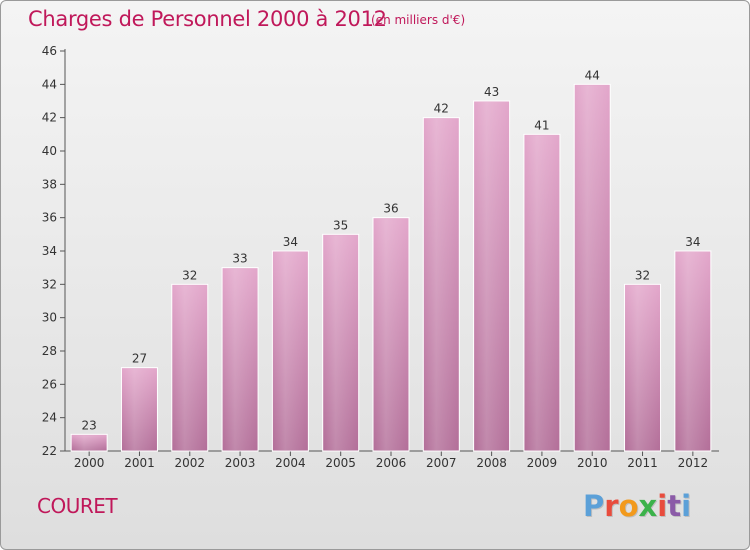  What do you see at coordinates (642, 463) in the screenshot?
I see `x-tick-label-2011: 2011` at bounding box center [642, 463].